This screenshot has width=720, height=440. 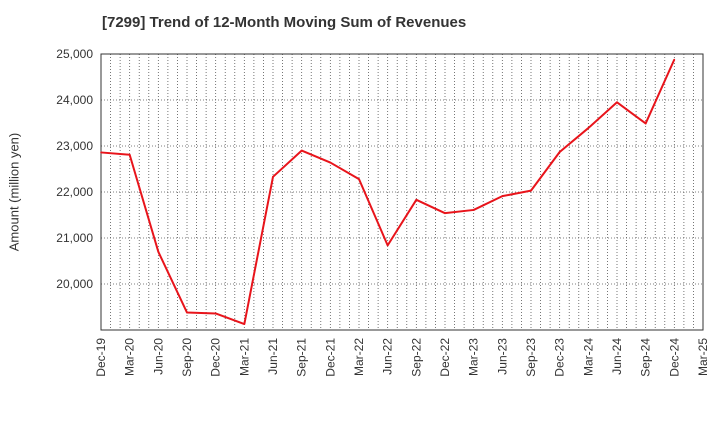 I want to click on x-tick-label: Dec-23, so click(x=560, y=357).